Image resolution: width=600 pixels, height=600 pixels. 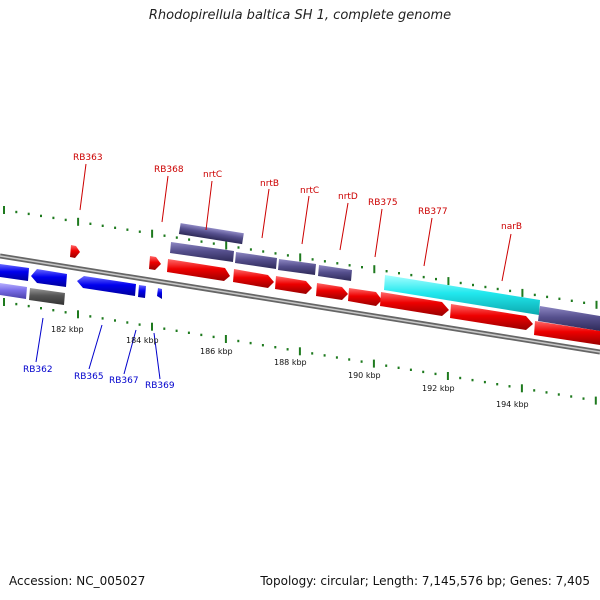 What do you see at coordinates (335, 273) in the screenshot?
I see `gene-slate-d` at bounding box center [335, 273].